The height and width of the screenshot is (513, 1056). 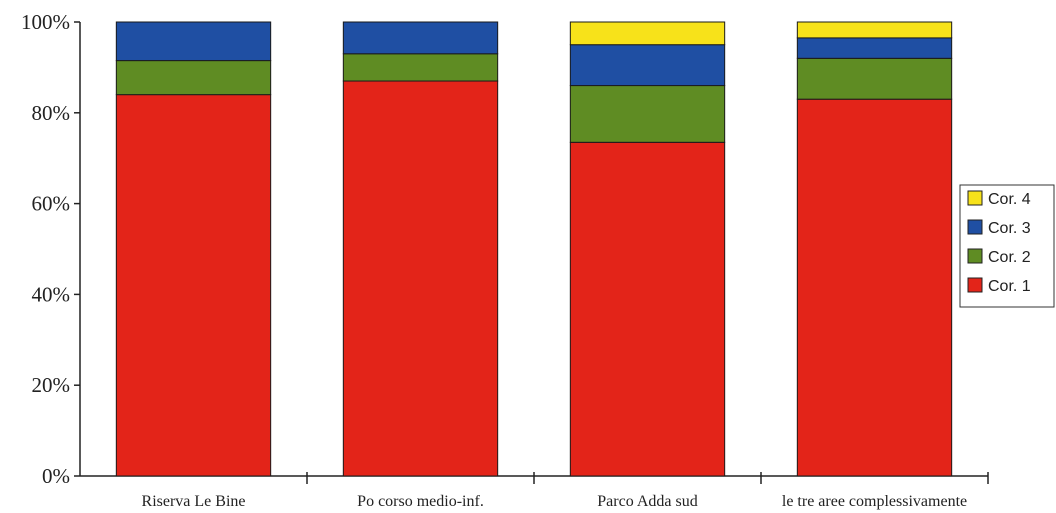 I want to click on y-tick-label: 20%, so click(x=51, y=385).